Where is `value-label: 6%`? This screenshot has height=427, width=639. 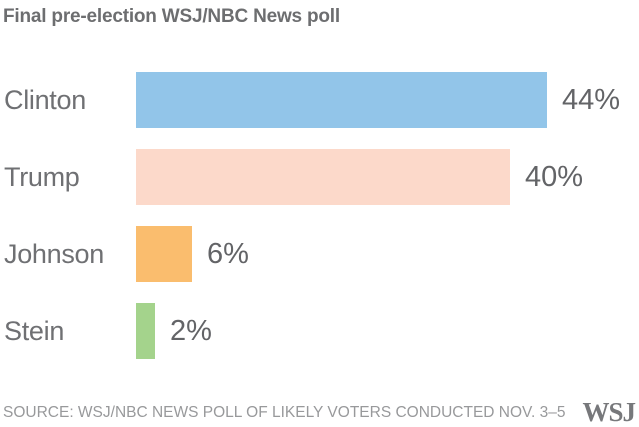 value-label: 6% is located at coordinates (228, 253).